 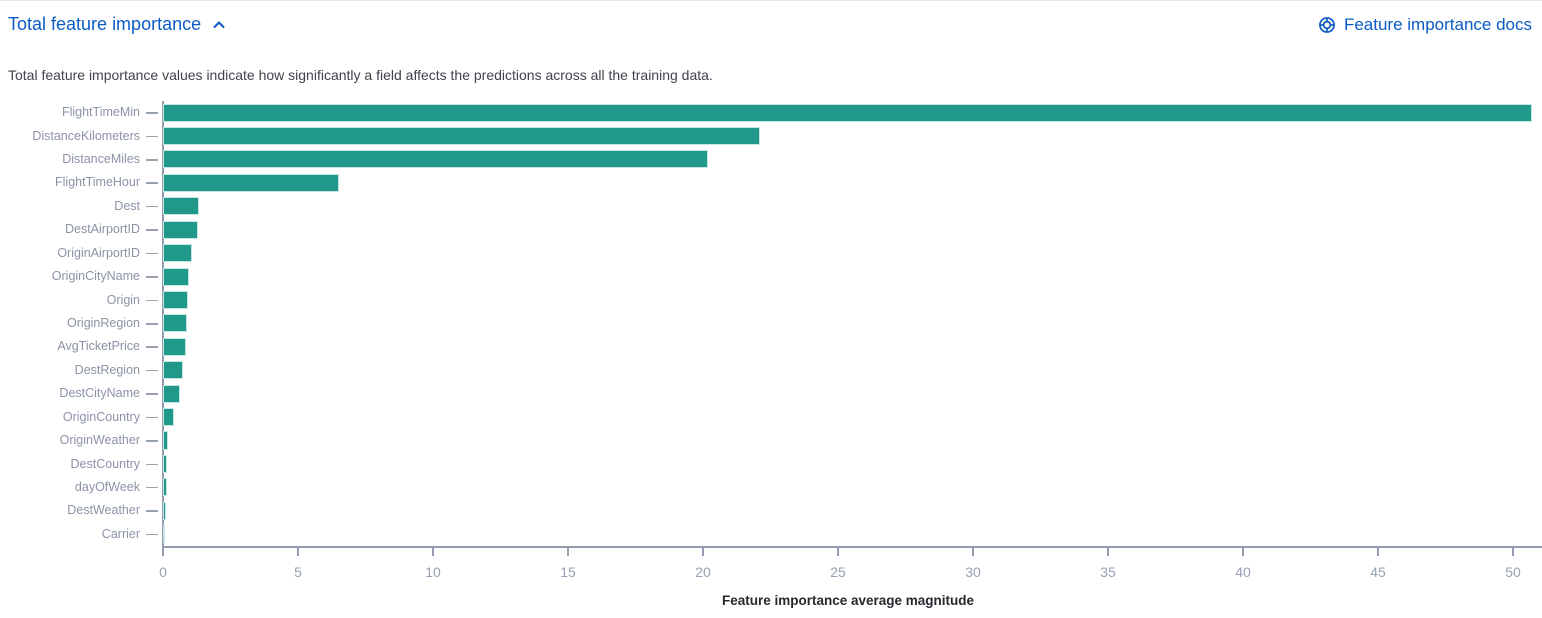 I want to click on x-axis-tick-label: 5, so click(x=298, y=572).